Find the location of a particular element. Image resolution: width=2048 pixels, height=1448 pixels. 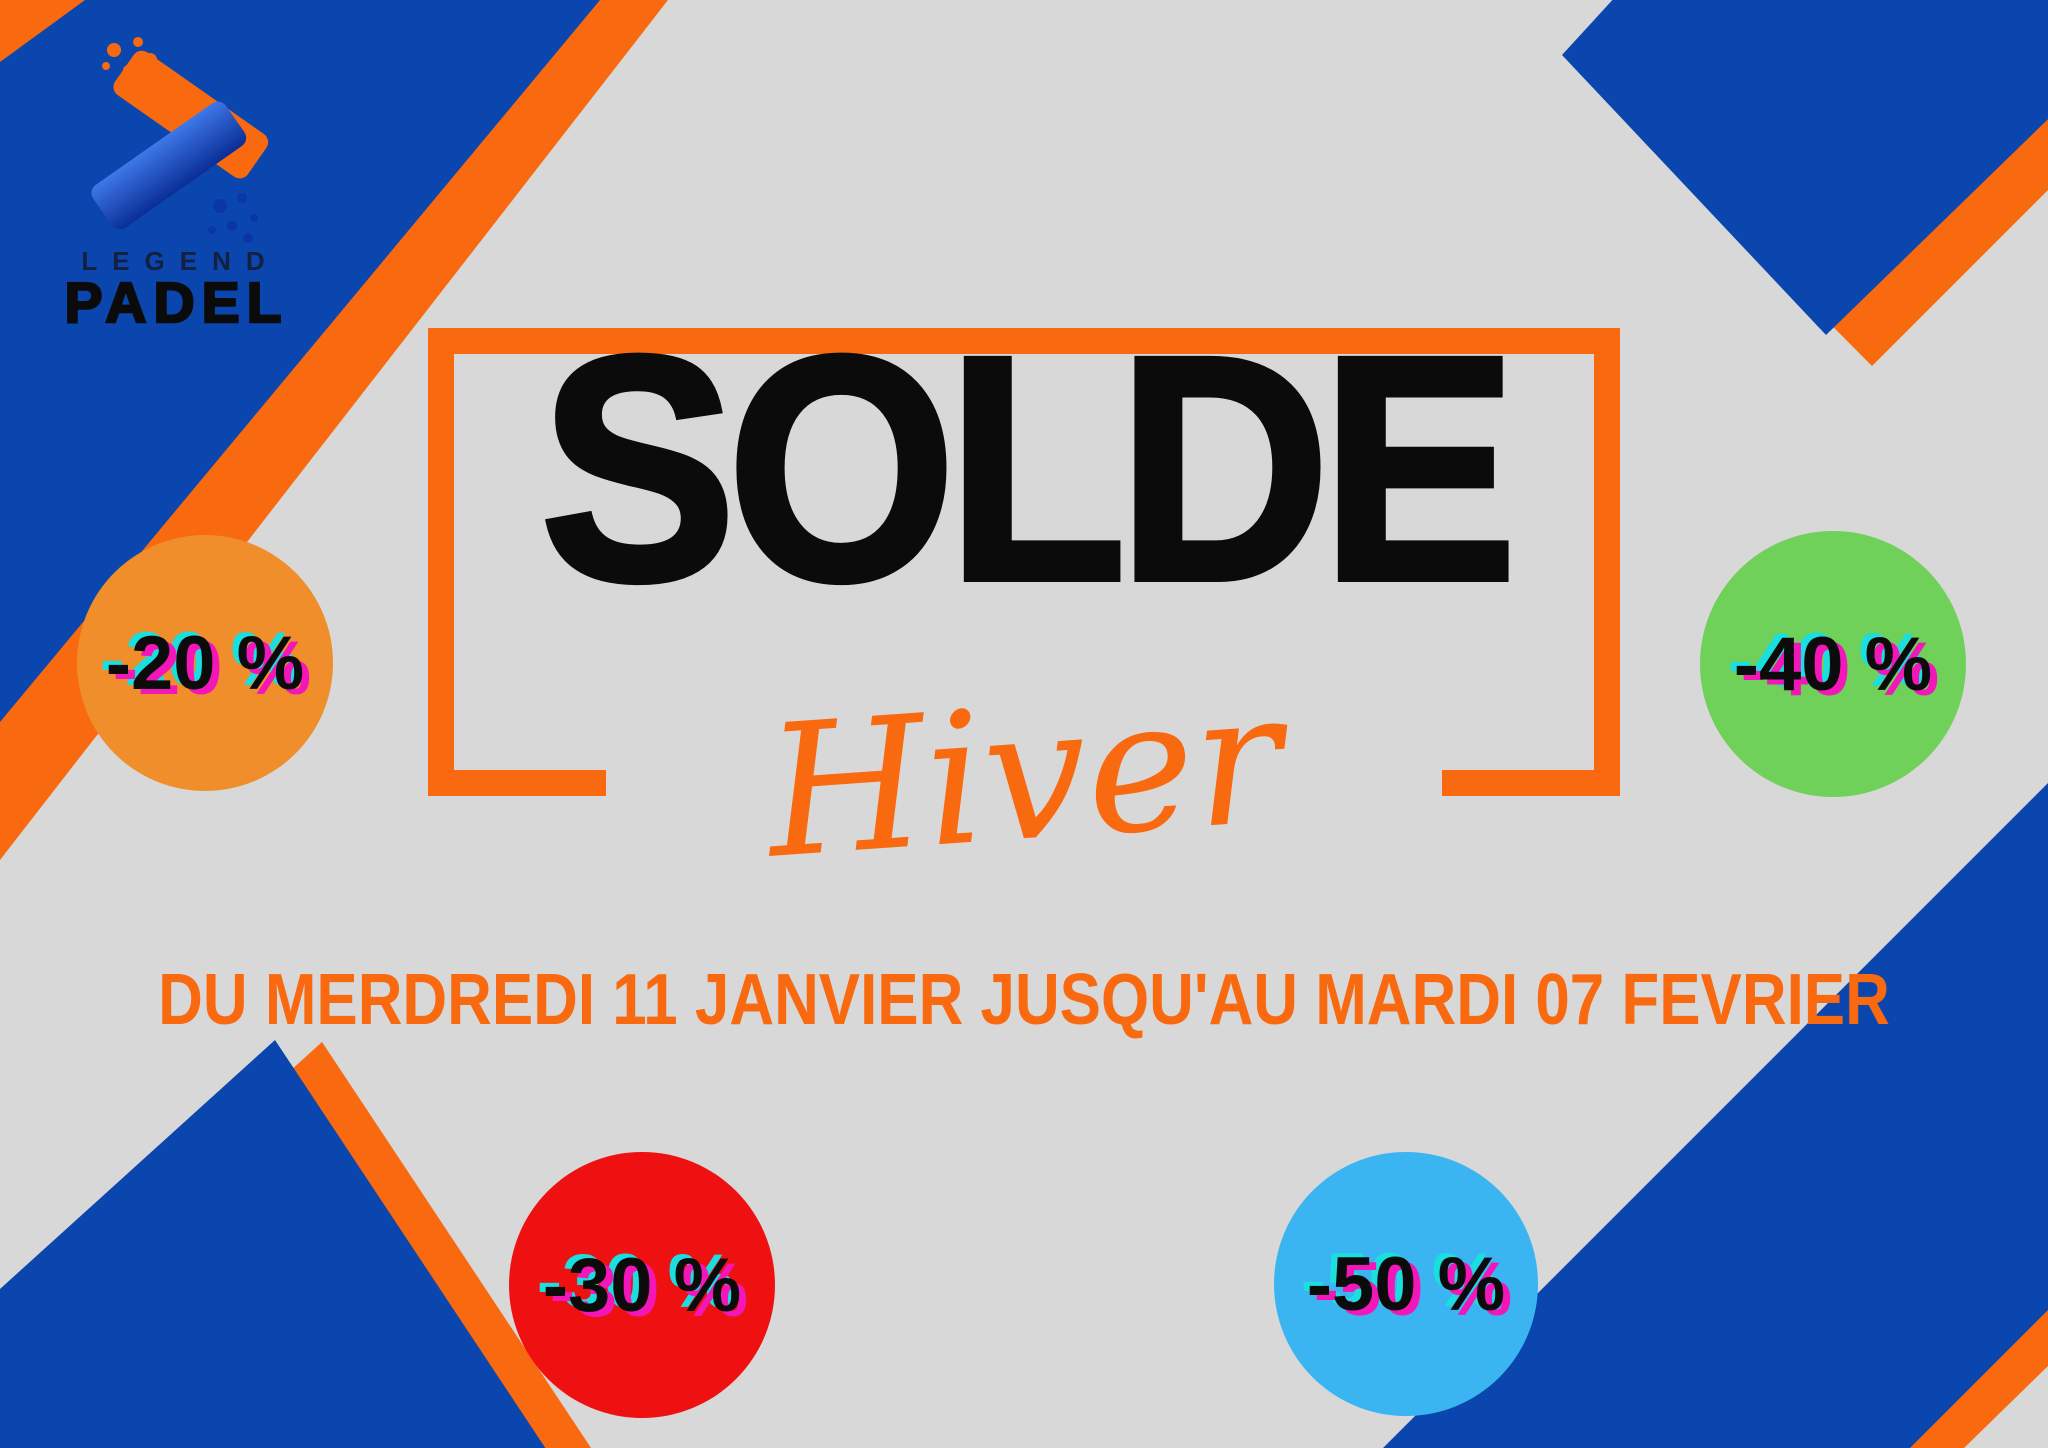

discount-badge-50-label: -50 % is located at coordinates (1406, 1284).